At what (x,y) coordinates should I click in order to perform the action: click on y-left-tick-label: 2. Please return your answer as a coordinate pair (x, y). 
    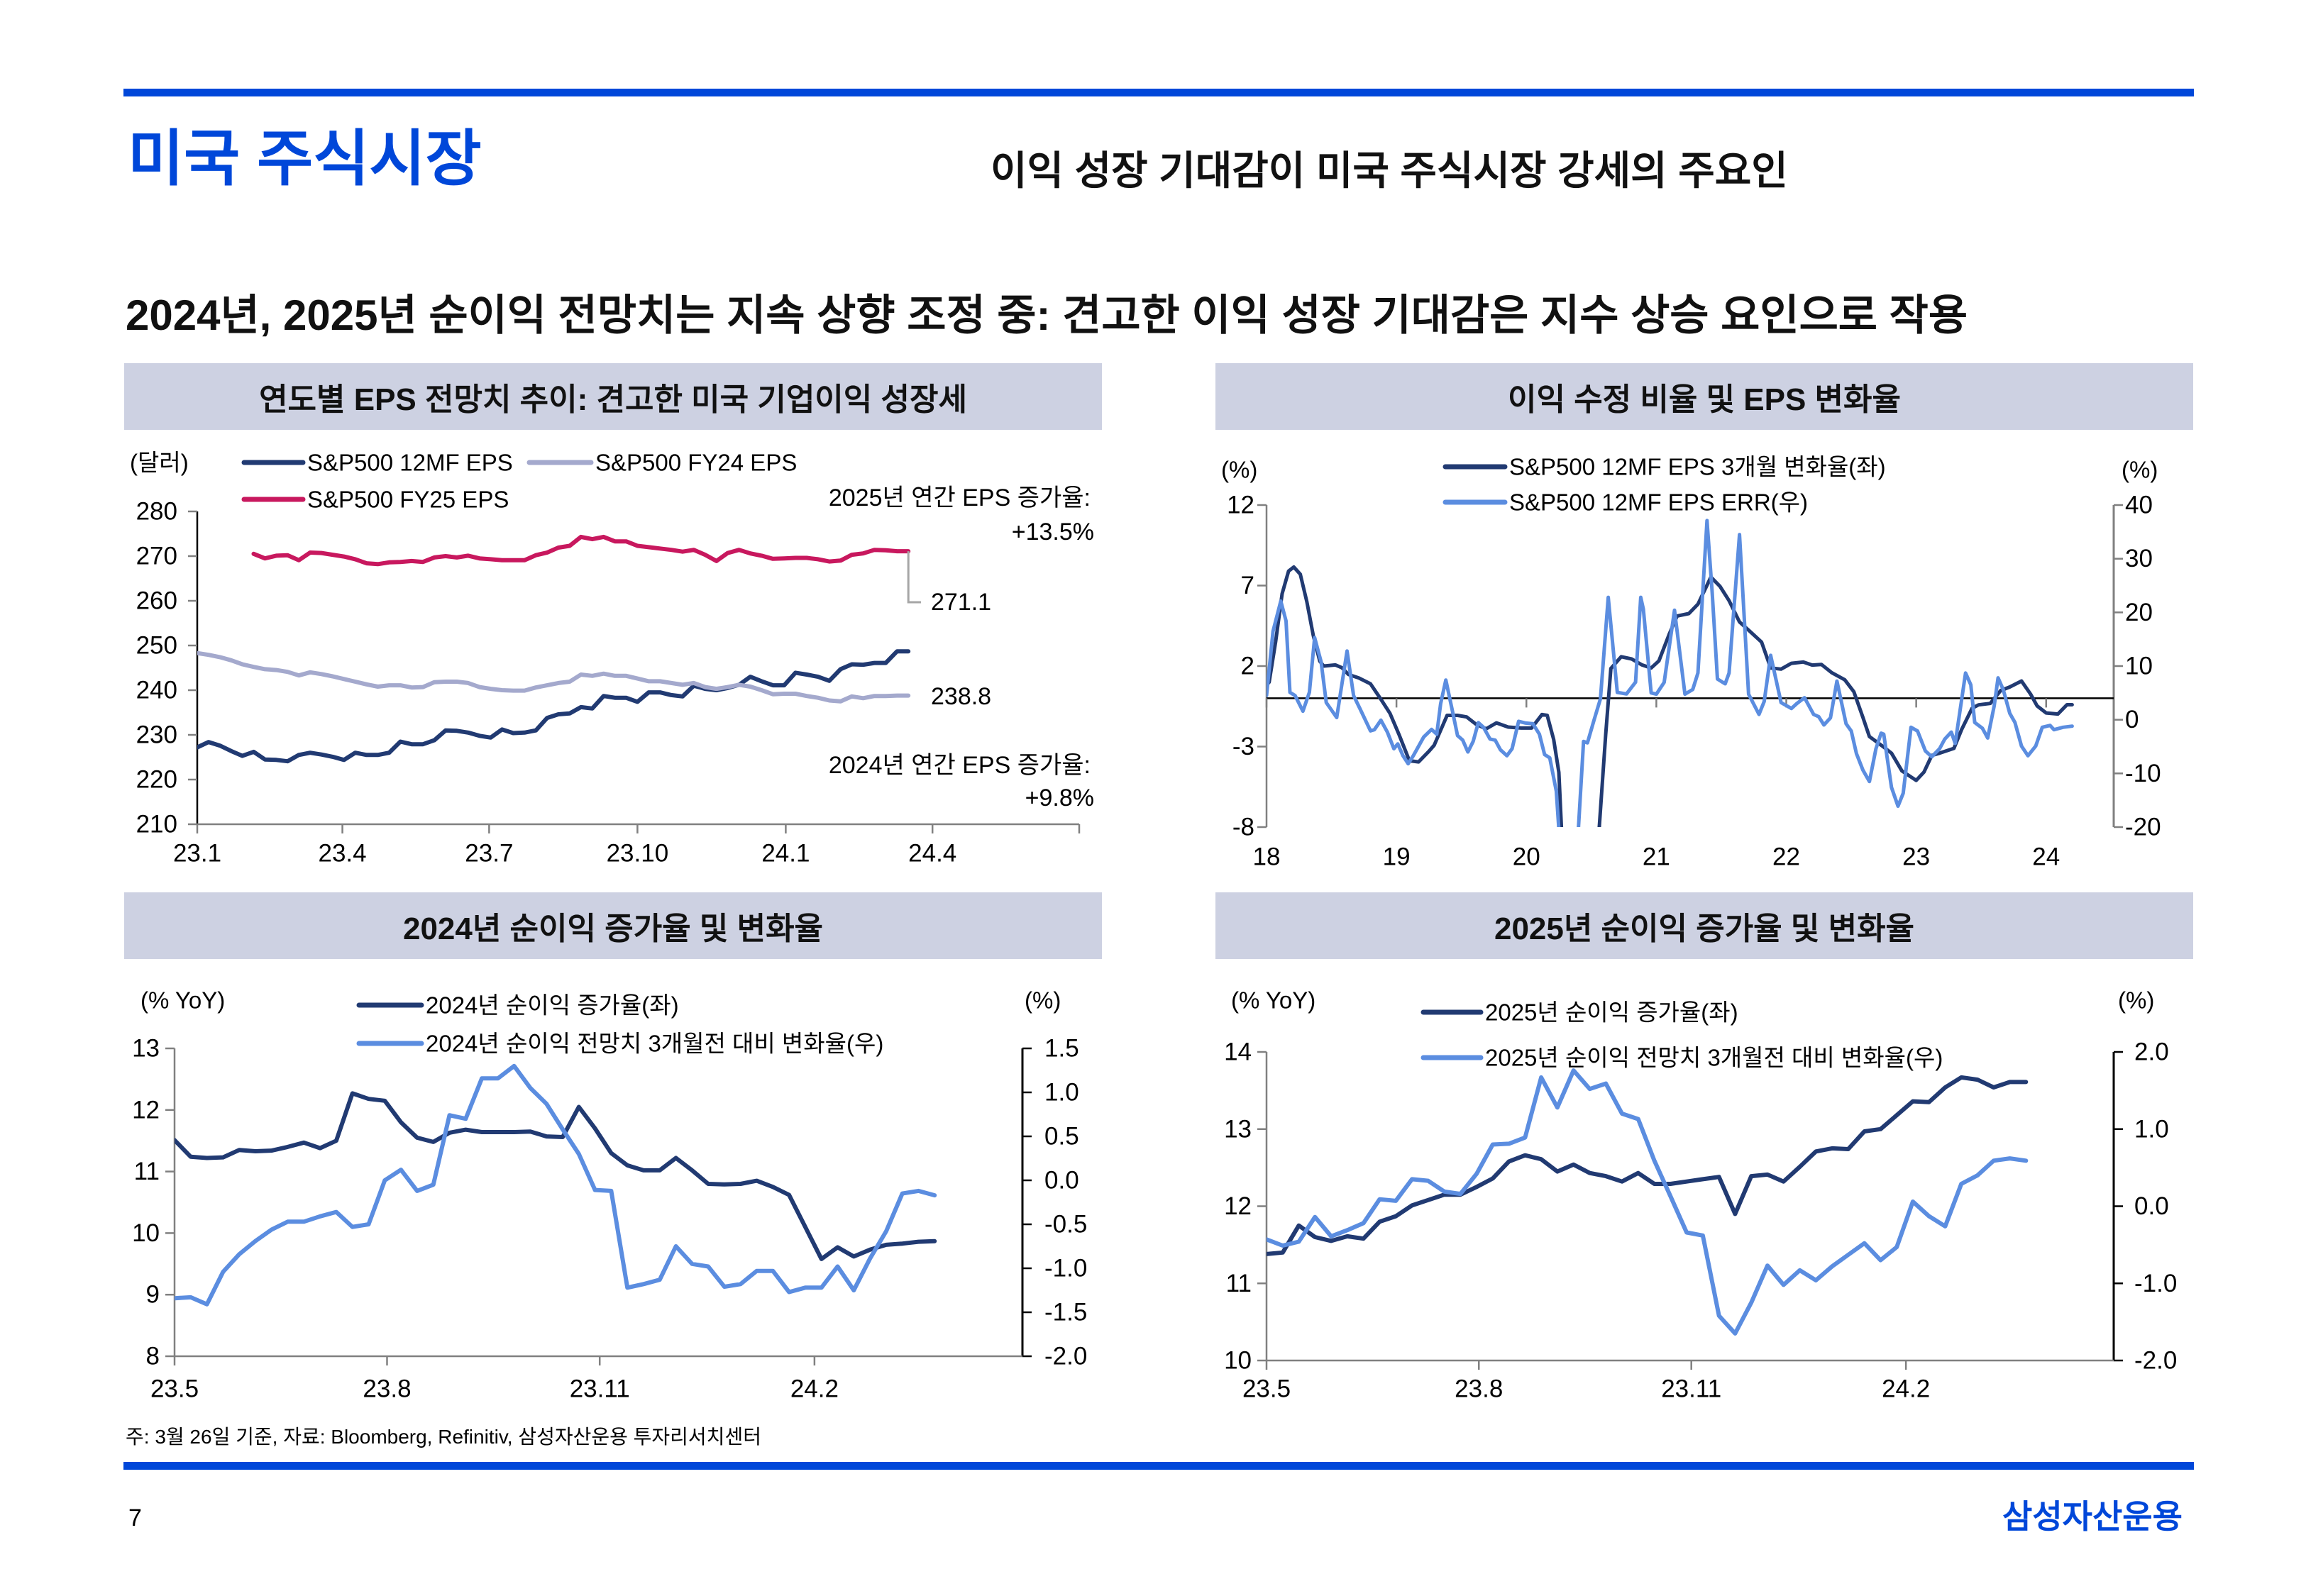
    Looking at the image, I should click on (1247, 667).